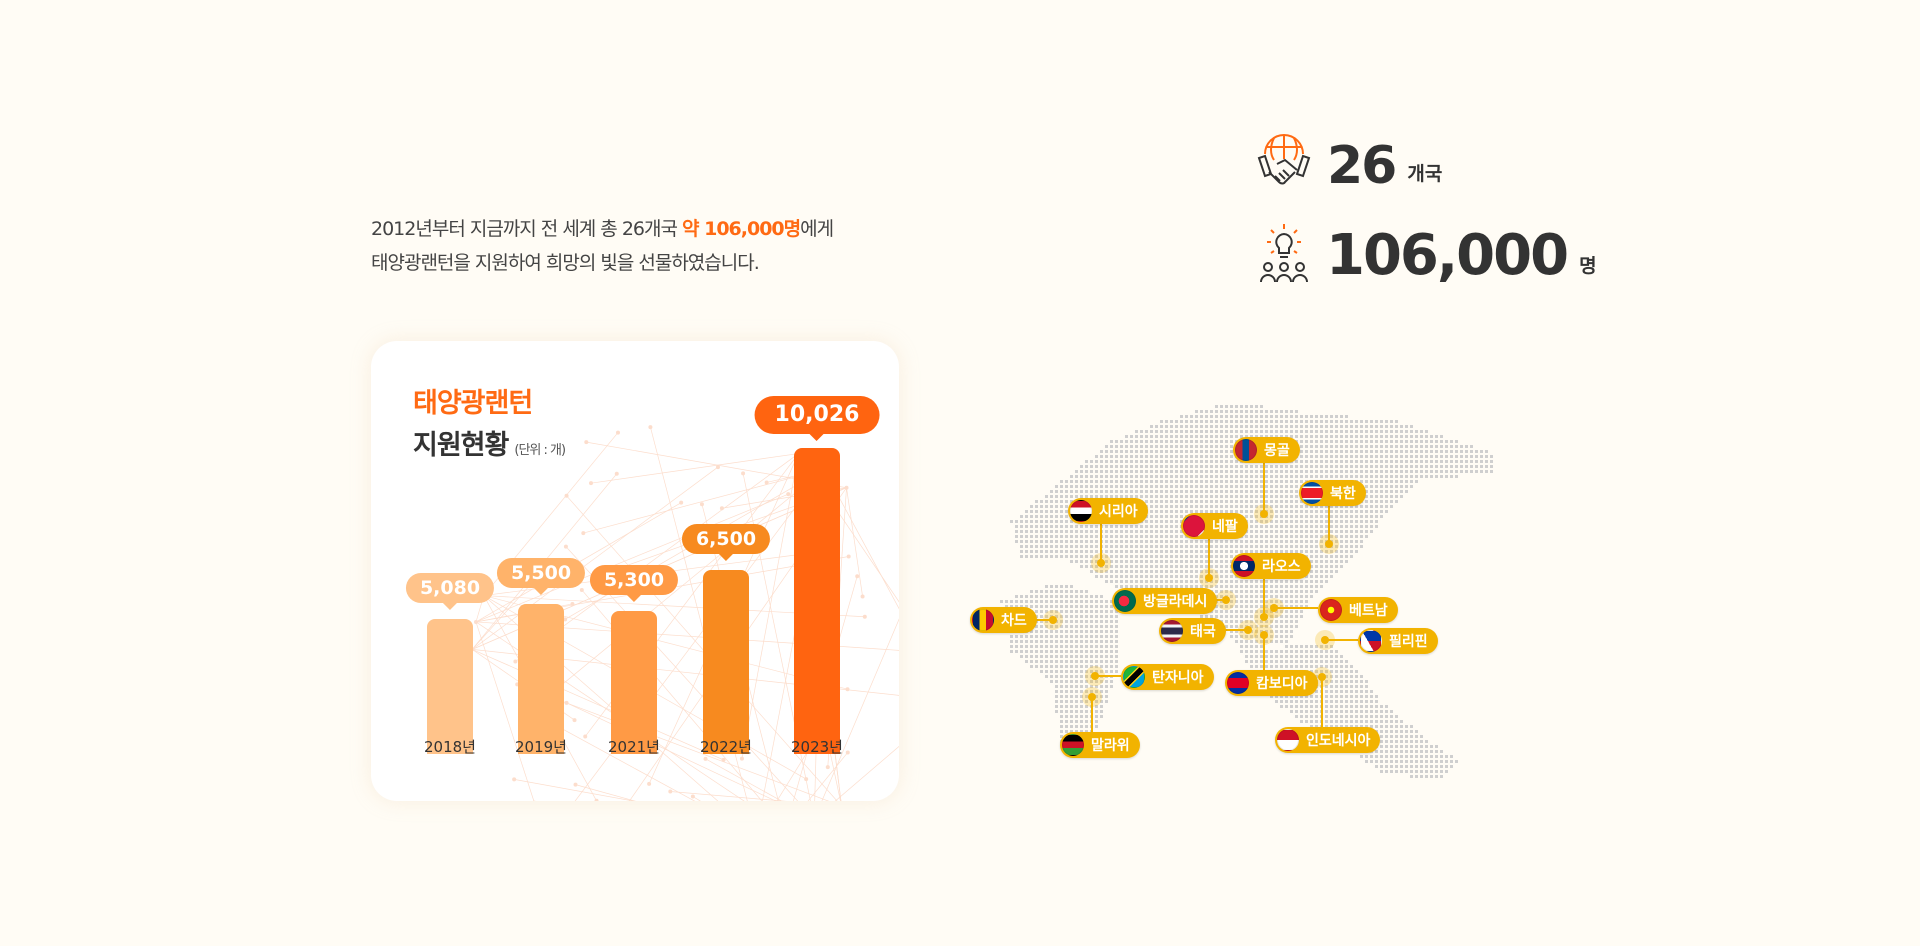  What do you see at coordinates (741, 229) in the screenshot?
I see `intro-highlight: 약 106,000명` at bounding box center [741, 229].